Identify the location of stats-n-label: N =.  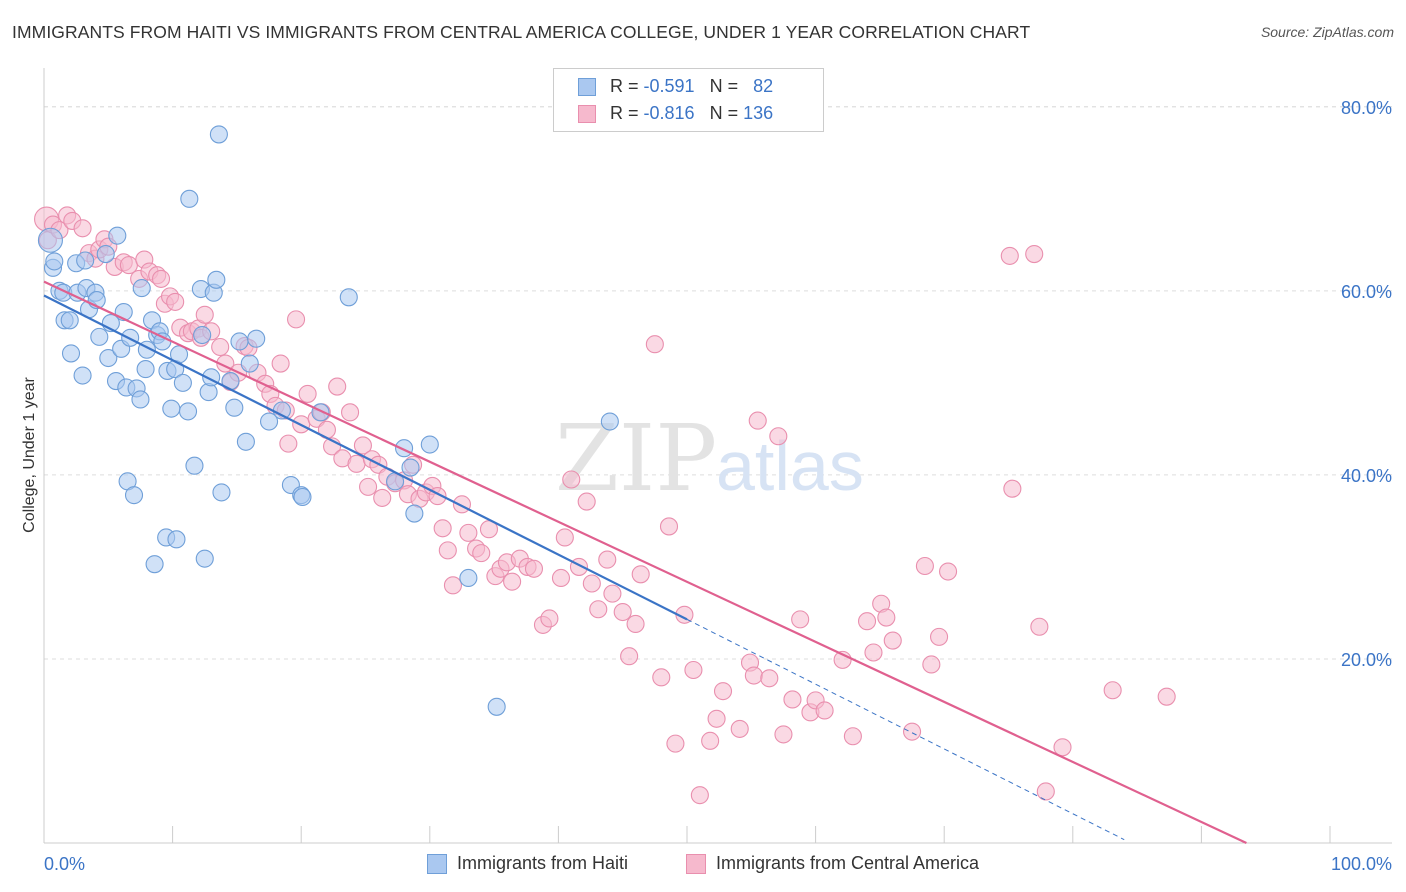
(724, 86).